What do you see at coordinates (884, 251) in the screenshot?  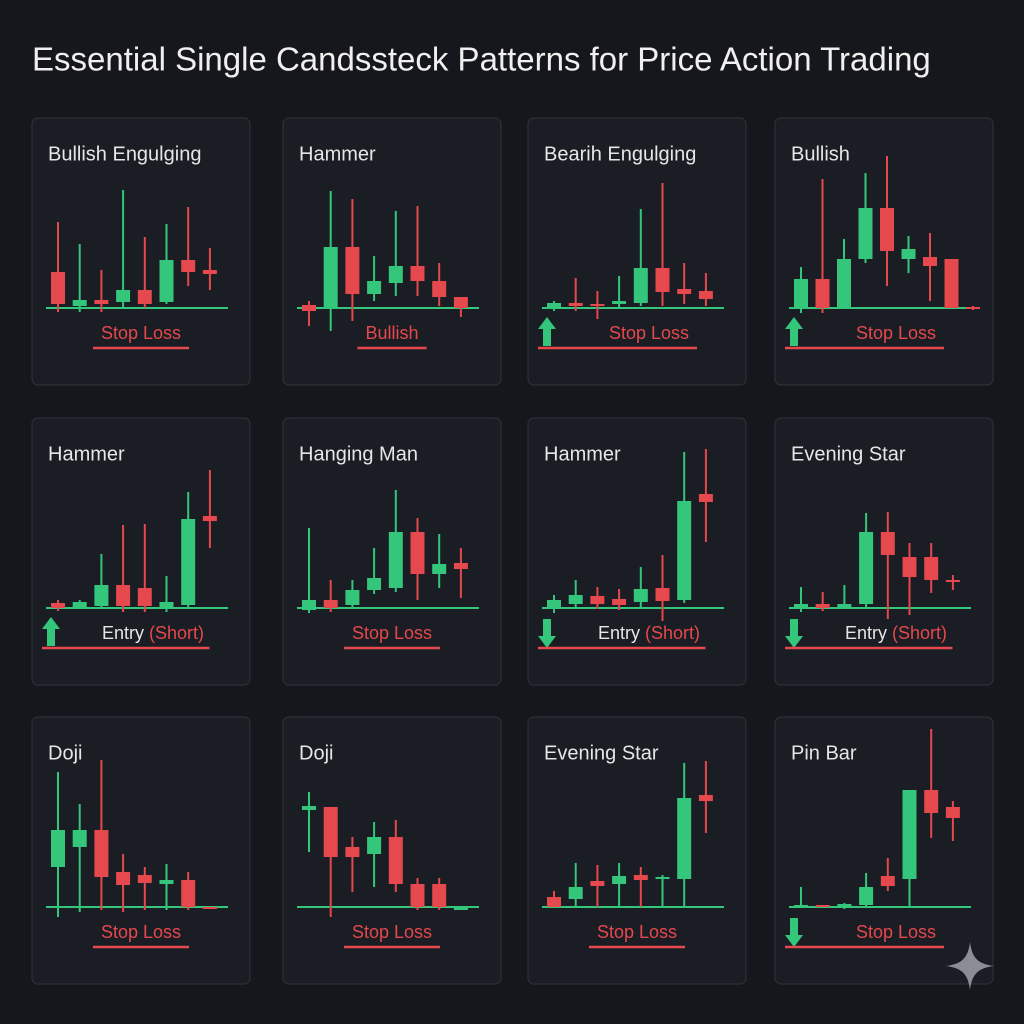 I see `pattern-panel: Bullish Stop Loss` at bounding box center [884, 251].